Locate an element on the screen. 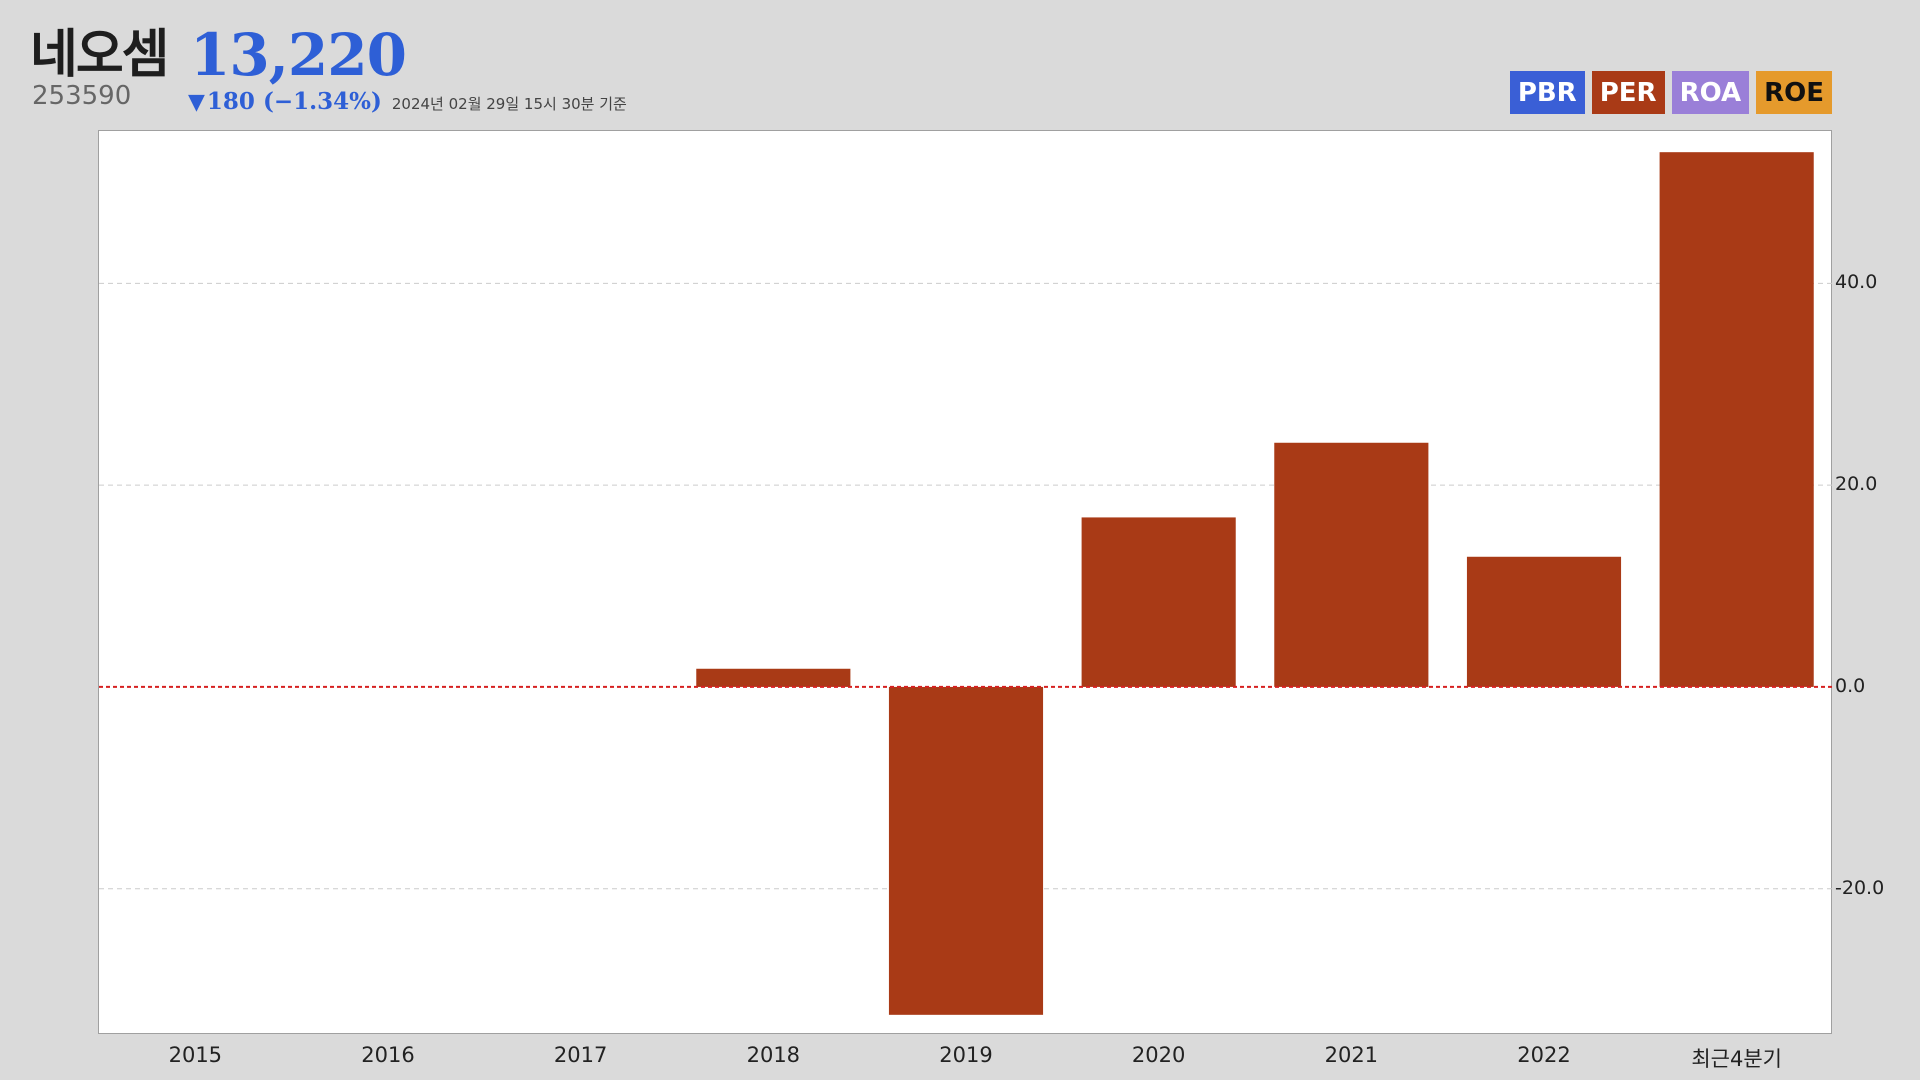  tab-pbr: PBR is located at coordinates (1547, 92).